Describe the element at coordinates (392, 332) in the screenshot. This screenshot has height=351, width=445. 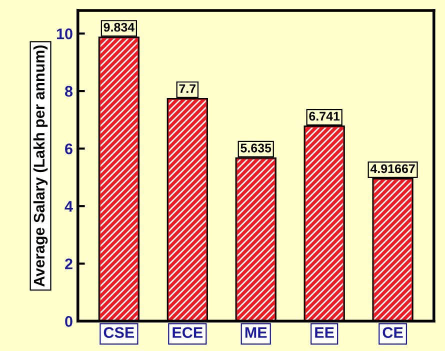
I see `x-tick-label: CE` at that location.